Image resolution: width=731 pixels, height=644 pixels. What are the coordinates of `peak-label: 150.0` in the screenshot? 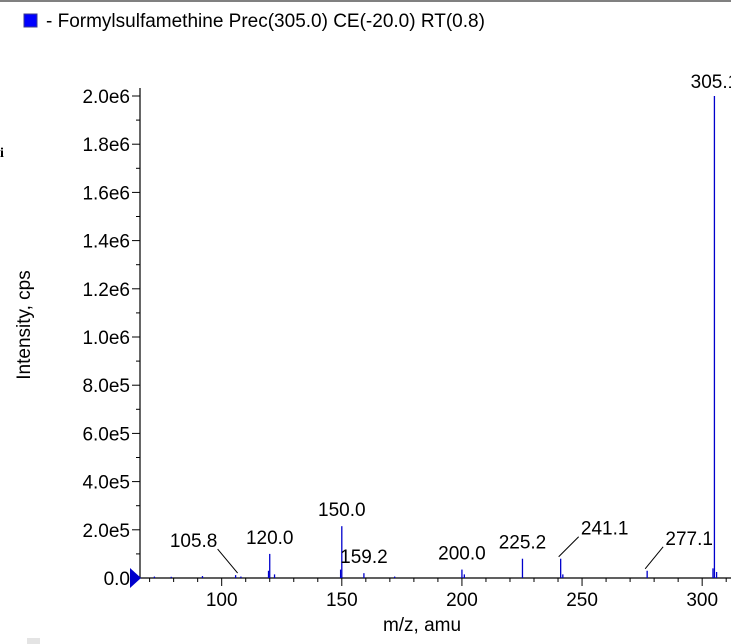 It's located at (342, 510).